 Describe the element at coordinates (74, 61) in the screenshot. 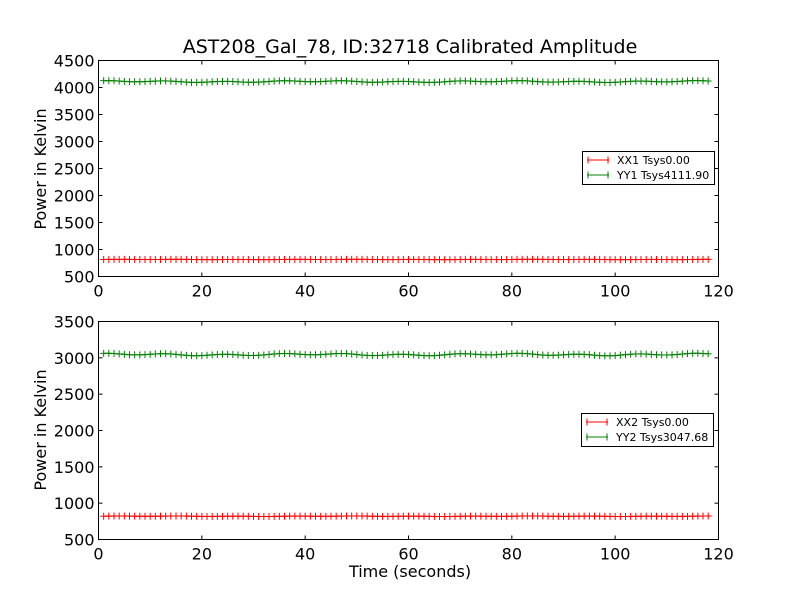

I see `y-tick-label: 4500` at that location.